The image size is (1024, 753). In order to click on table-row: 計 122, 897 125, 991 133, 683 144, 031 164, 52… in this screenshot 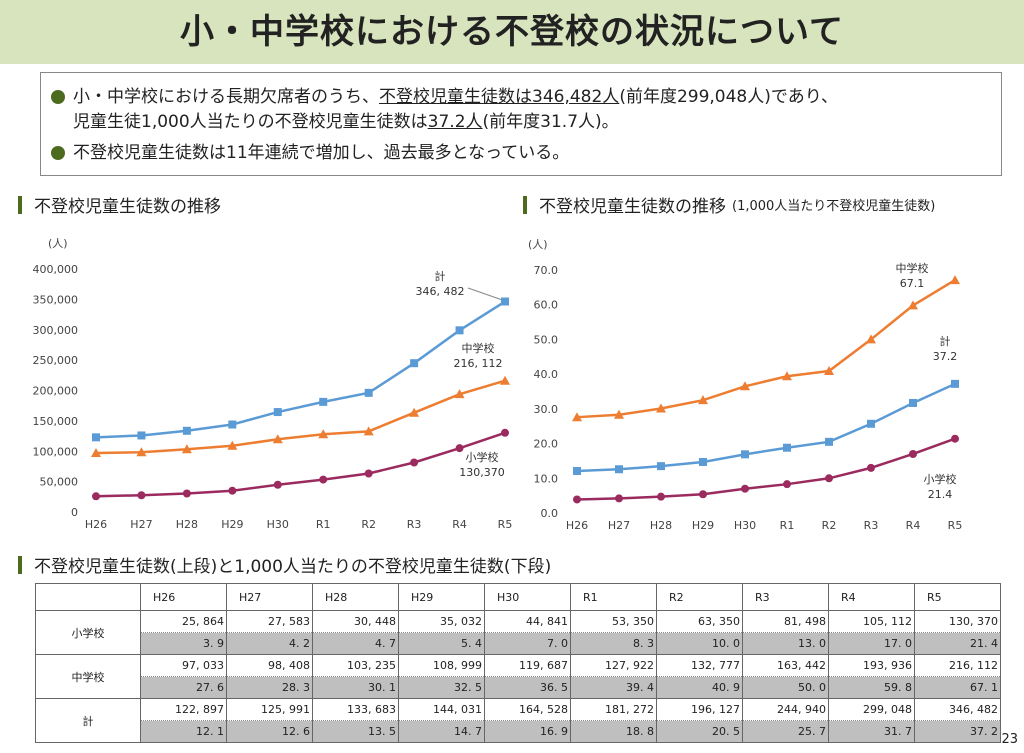, I will do `click(518, 720)`.